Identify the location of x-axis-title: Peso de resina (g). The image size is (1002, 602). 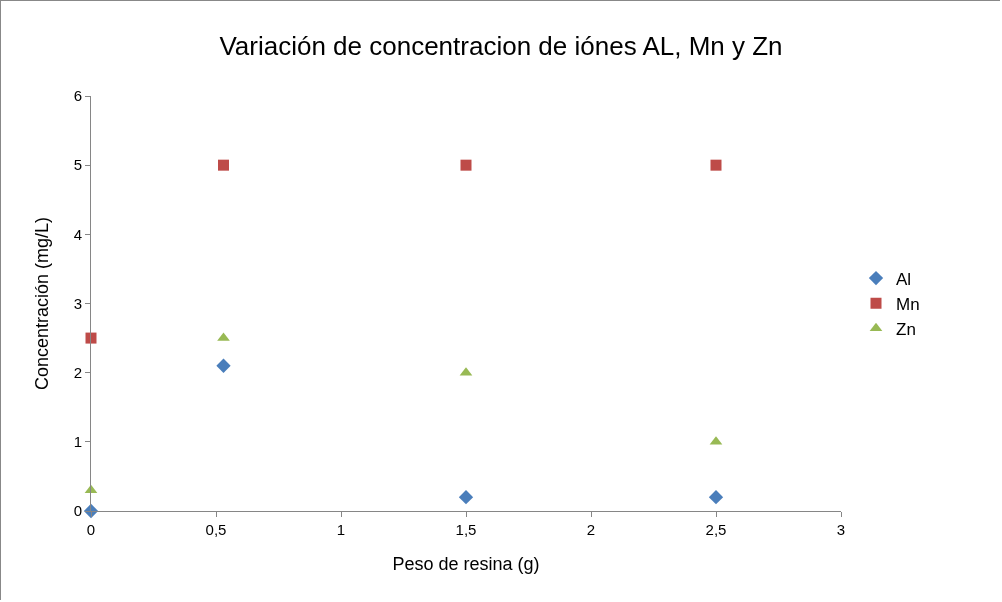
(466, 564).